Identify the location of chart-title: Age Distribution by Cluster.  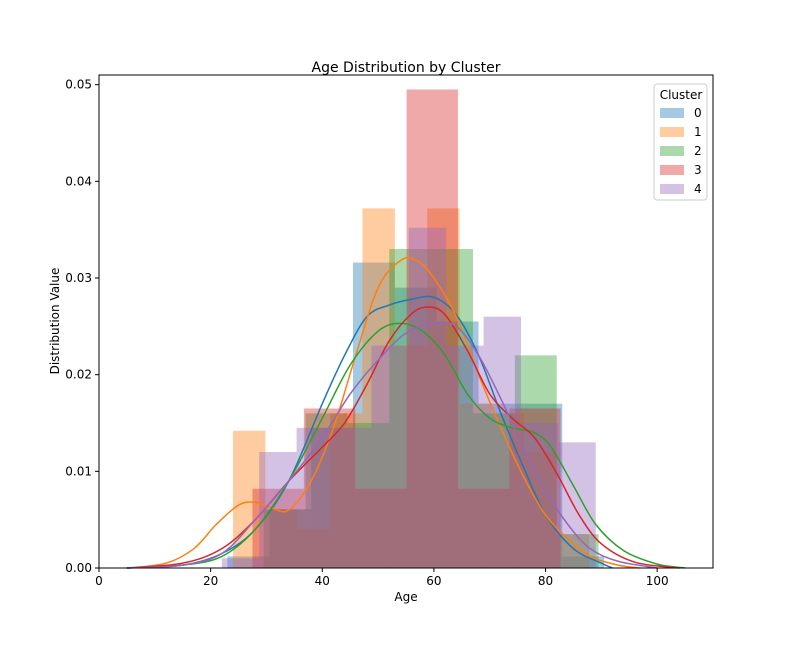
(406, 68).